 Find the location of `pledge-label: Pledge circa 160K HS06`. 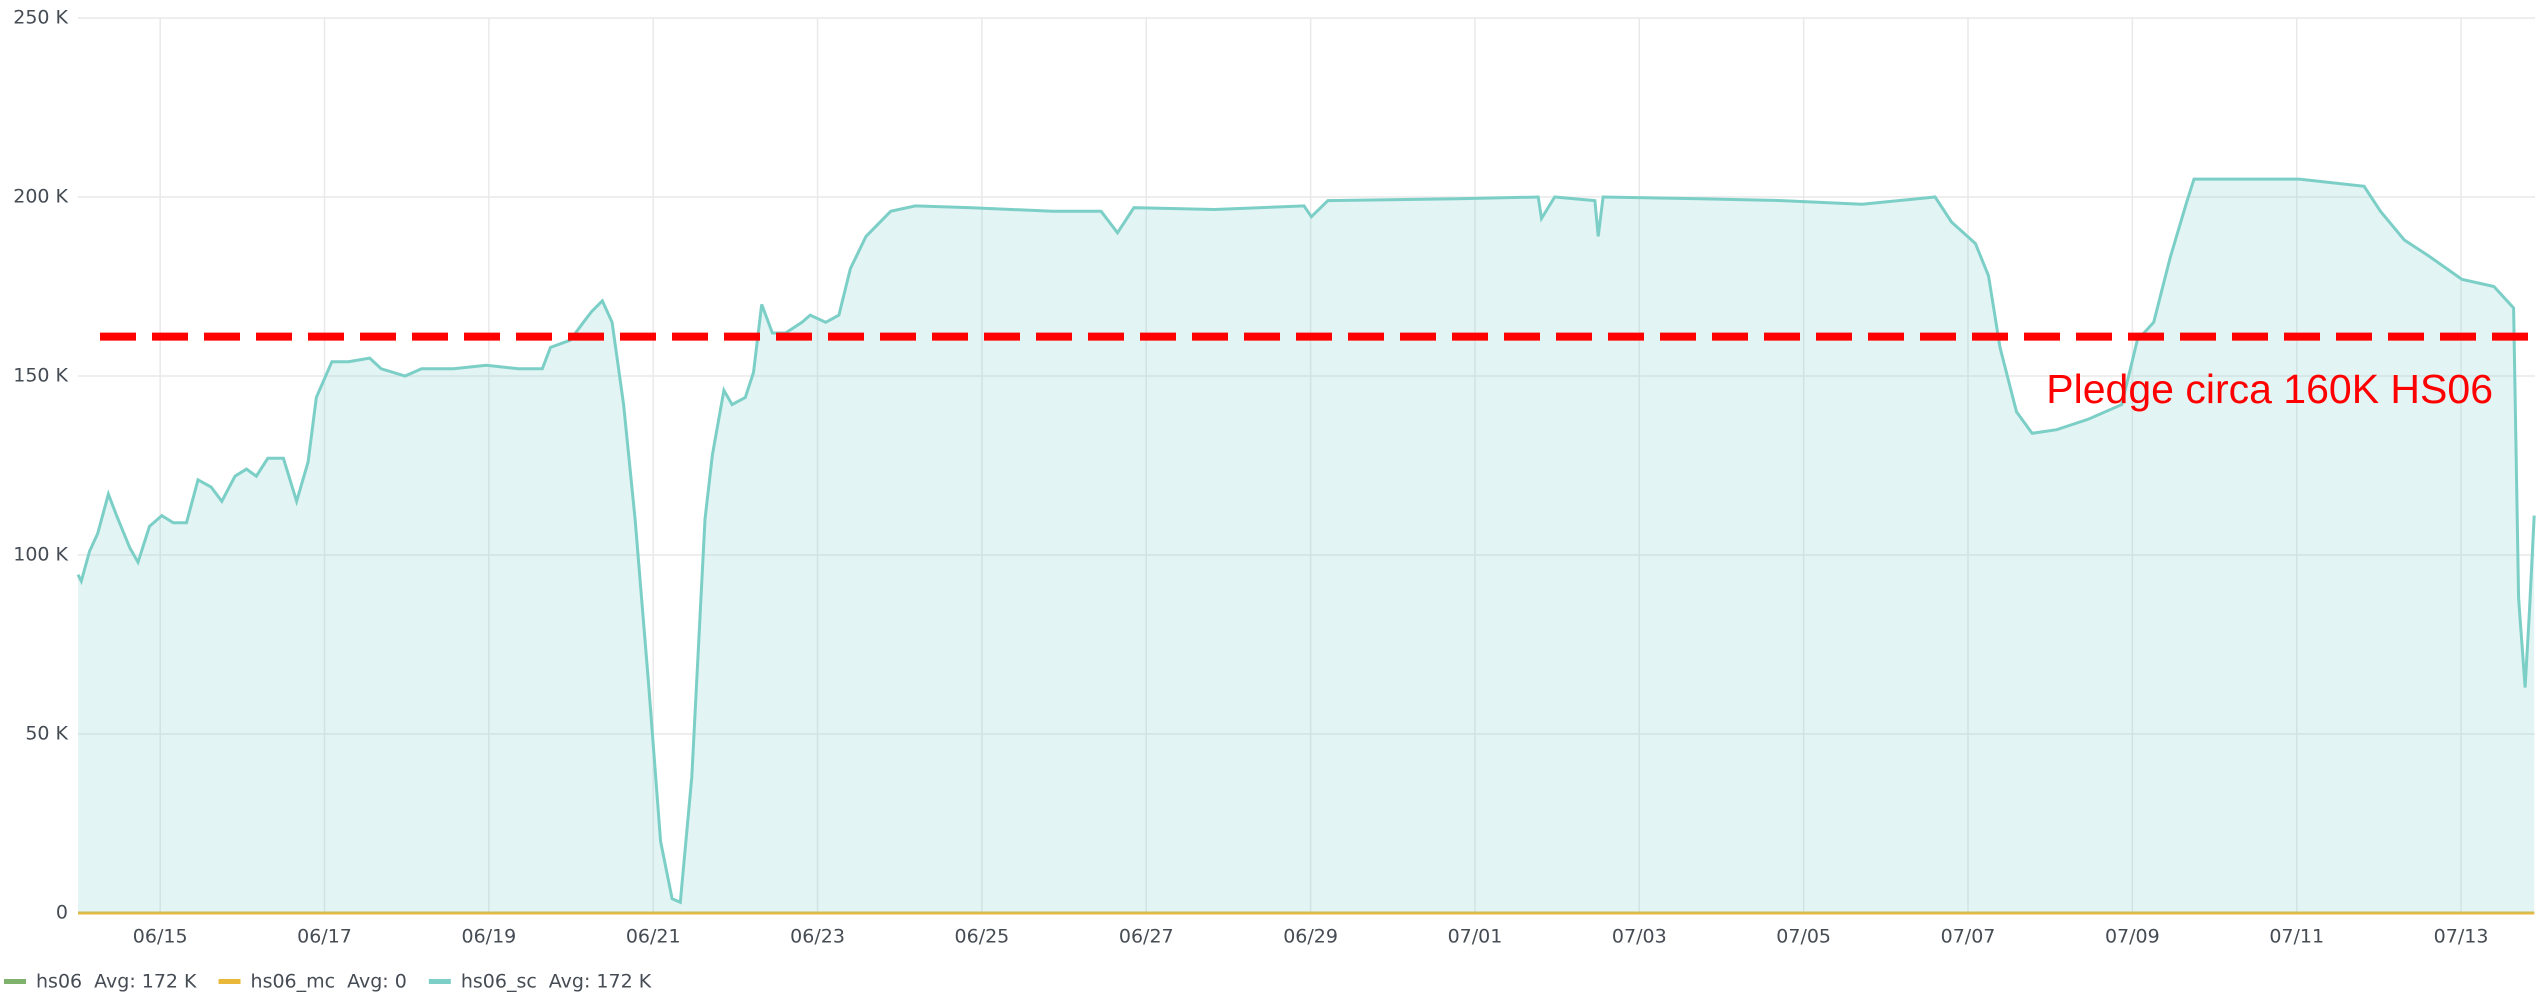

pledge-label: Pledge circa 160K HS06 is located at coordinates (2269, 389).